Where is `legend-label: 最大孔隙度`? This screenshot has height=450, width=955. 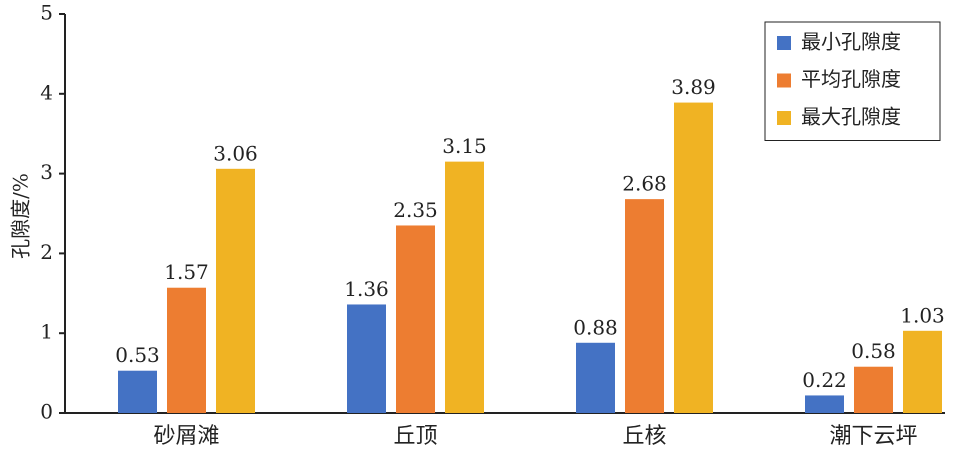
legend-label: 最大孔隙度 is located at coordinates (851, 117).